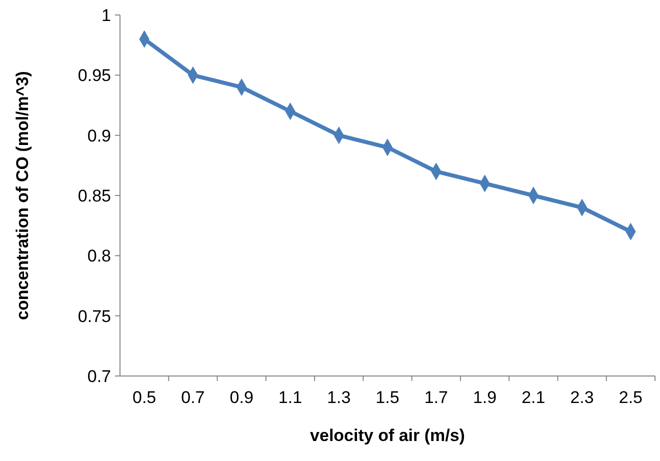  Describe the element at coordinates (484, 397) in the screenshot. I see `x-tick-label: 1.9` at that location.